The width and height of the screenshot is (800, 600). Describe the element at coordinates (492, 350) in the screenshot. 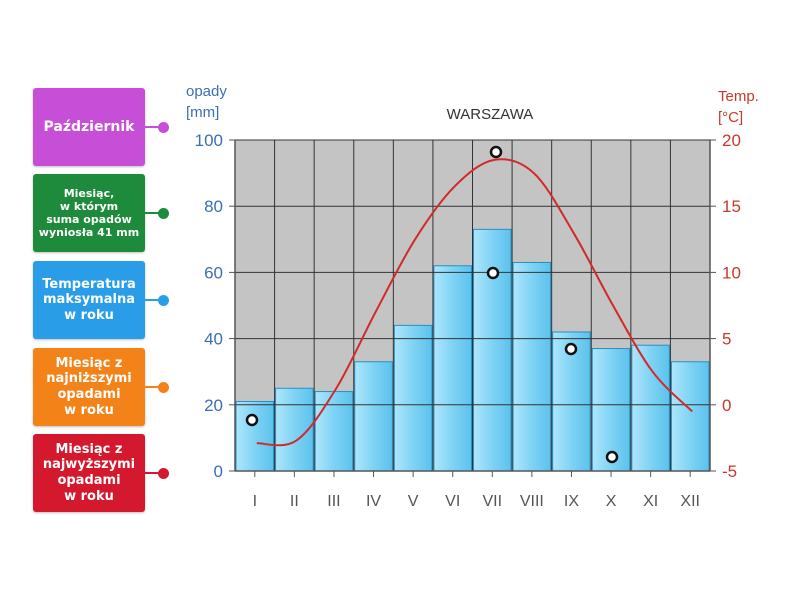

I see `precip-bar-VII` at that location.